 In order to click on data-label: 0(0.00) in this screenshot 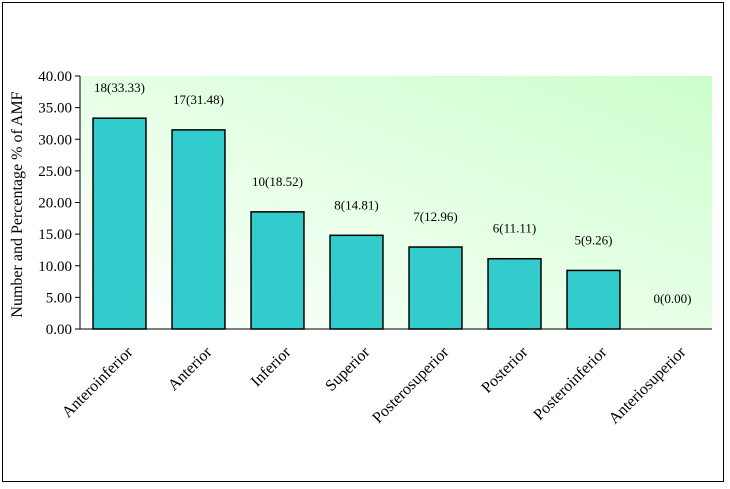, I will do `click(673, 298)`.